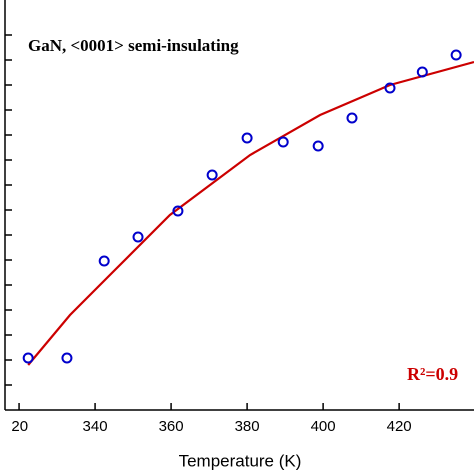 The image size is (474, 474). What do you see at coordinates (95, 426) in the screenshot?
I see `x-tick-label: 340` at bounding box center [95, 426].